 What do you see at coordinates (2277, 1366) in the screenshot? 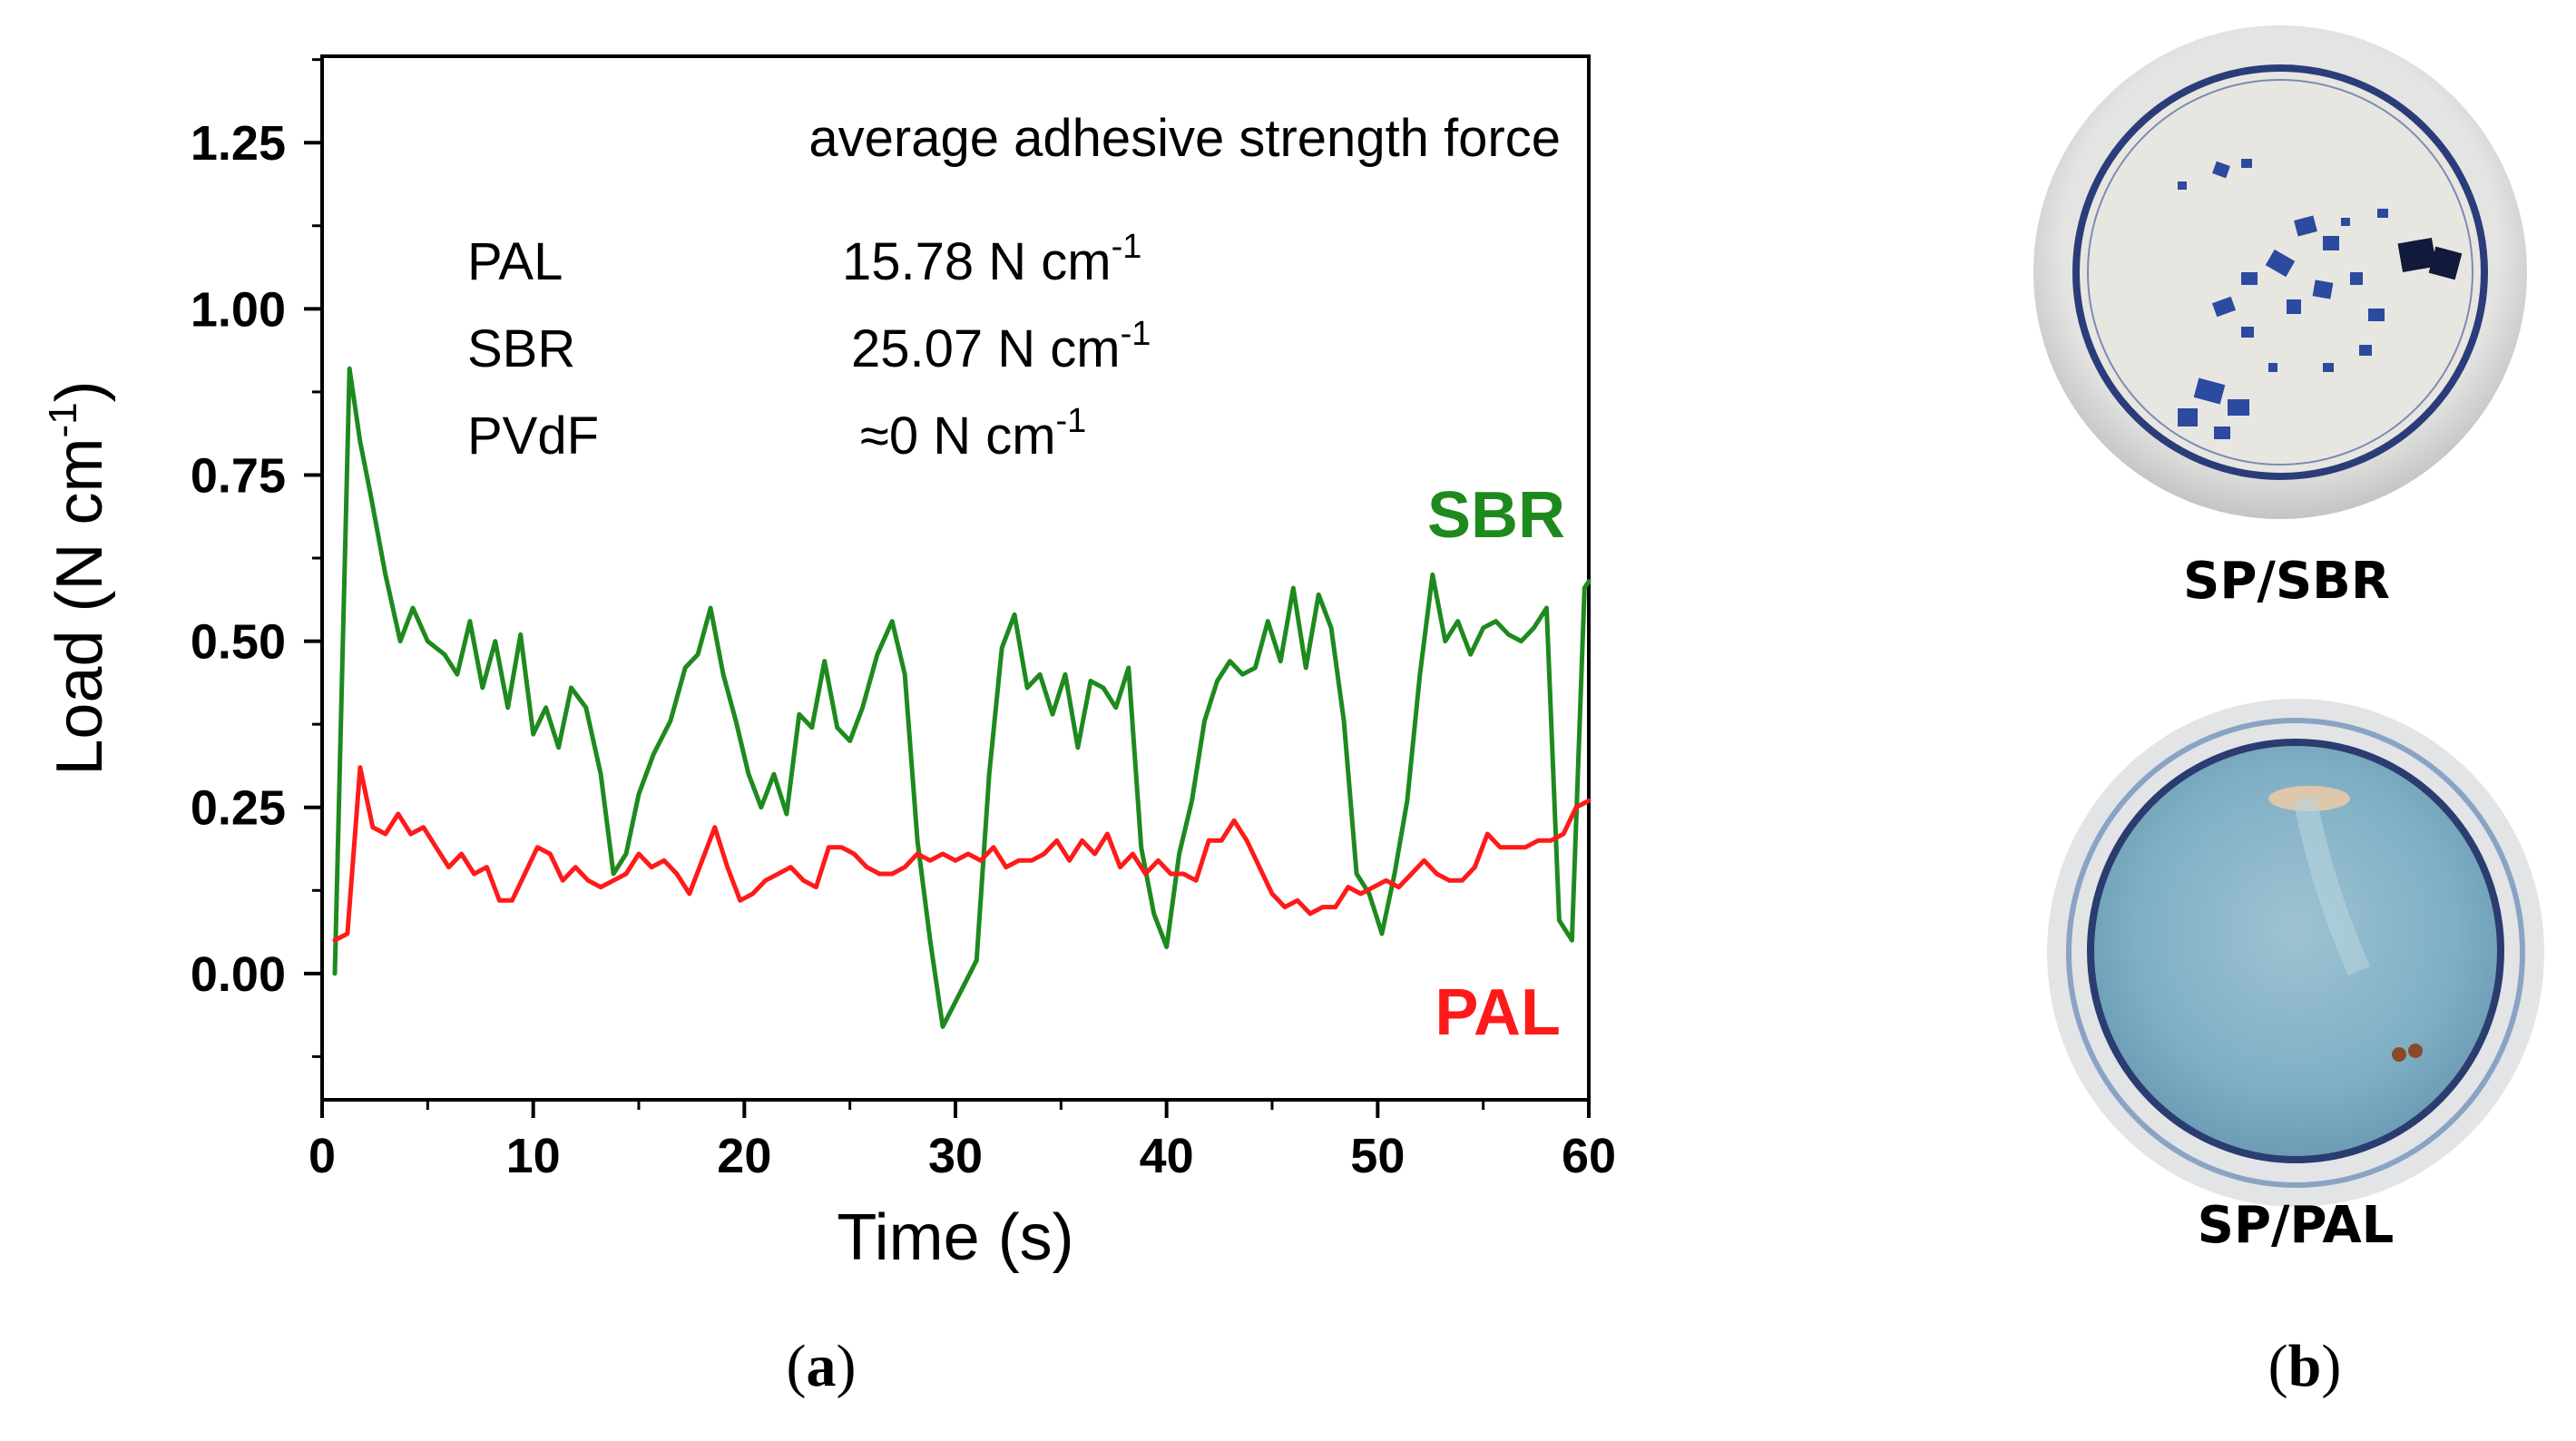
I see `panel-label-b-open: (` at bounding box center [2277, 1366].